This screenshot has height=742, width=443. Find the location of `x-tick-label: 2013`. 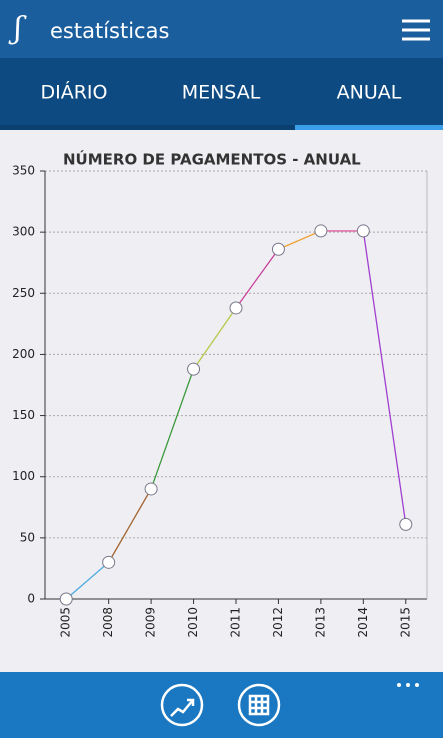

x-tick-label: 2013 is located at coordinates (320, 622).